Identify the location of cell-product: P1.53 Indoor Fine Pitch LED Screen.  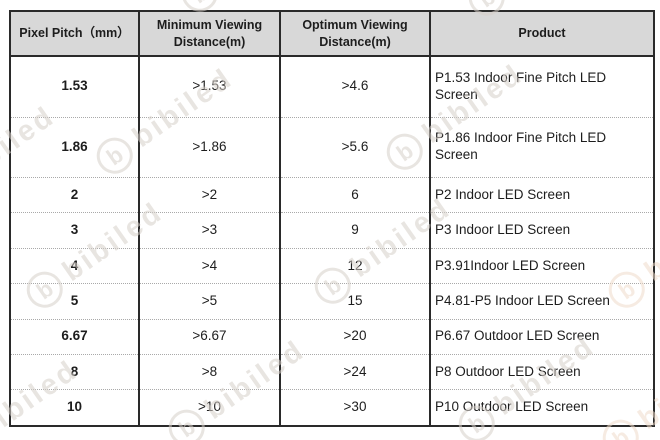
(541, 87).